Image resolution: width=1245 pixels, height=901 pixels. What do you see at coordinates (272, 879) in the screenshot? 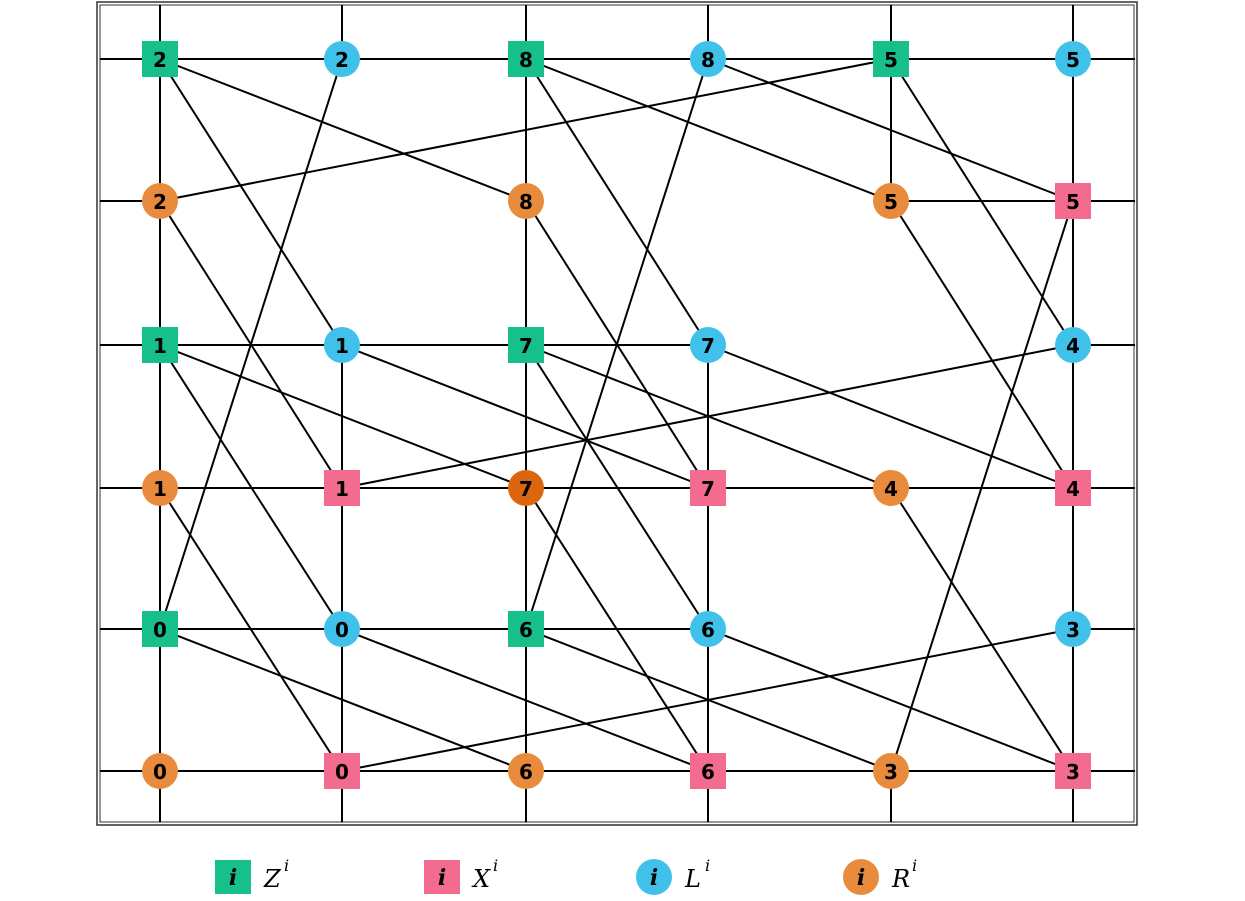
I see `legend-symbol: Z` at bounding box center [272, 879].